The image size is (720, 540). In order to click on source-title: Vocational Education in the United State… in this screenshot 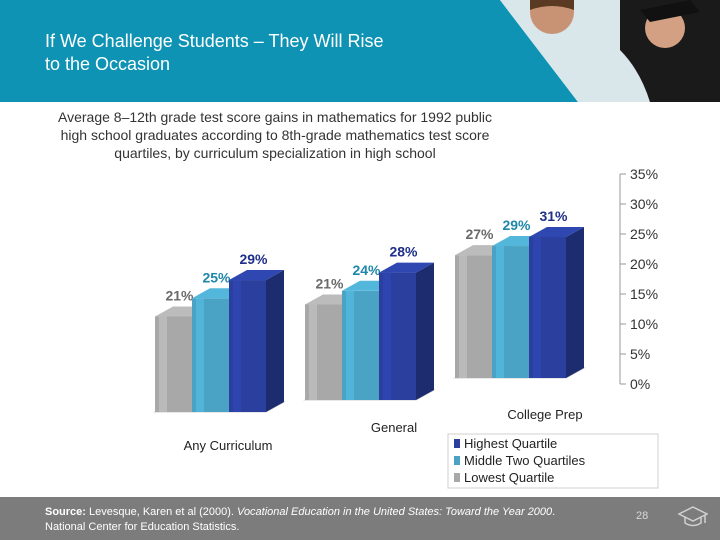, I will do `click(395, 512)`.